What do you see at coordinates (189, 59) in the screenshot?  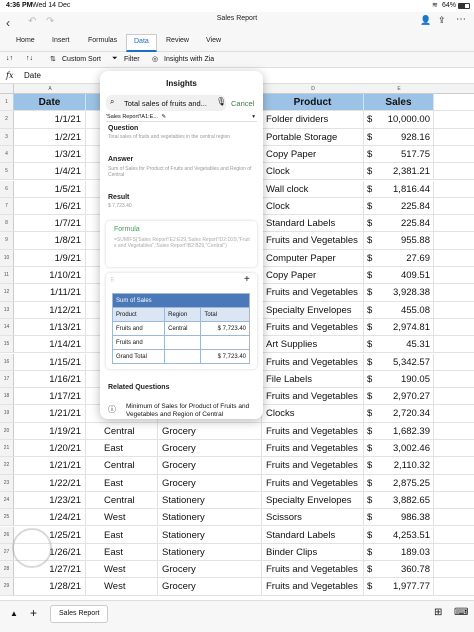 I see `insights-button: Insights with Zia` at bounding box center [189, 59].